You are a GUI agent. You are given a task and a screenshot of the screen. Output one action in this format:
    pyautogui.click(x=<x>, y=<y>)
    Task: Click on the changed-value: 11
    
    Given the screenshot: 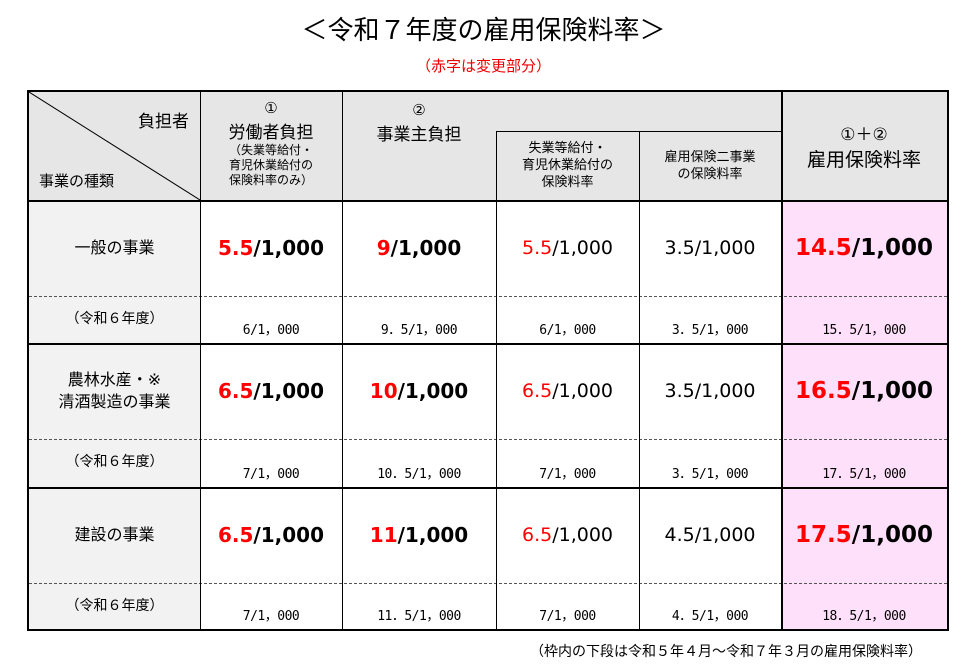 What is the action you would take?
    pyautogui.click(x=383, y=535)
    